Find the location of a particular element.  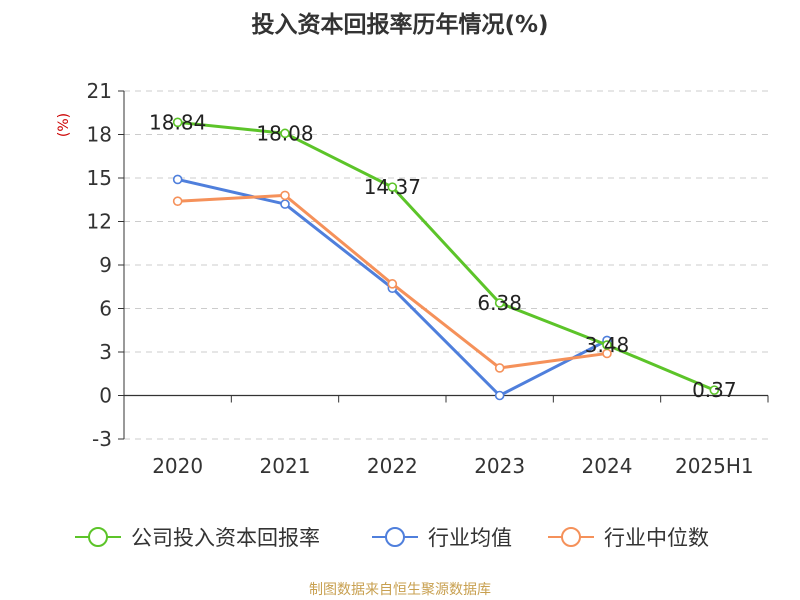

legend-item: 公司投入资本回报率 is located at coordinates (197, 538).